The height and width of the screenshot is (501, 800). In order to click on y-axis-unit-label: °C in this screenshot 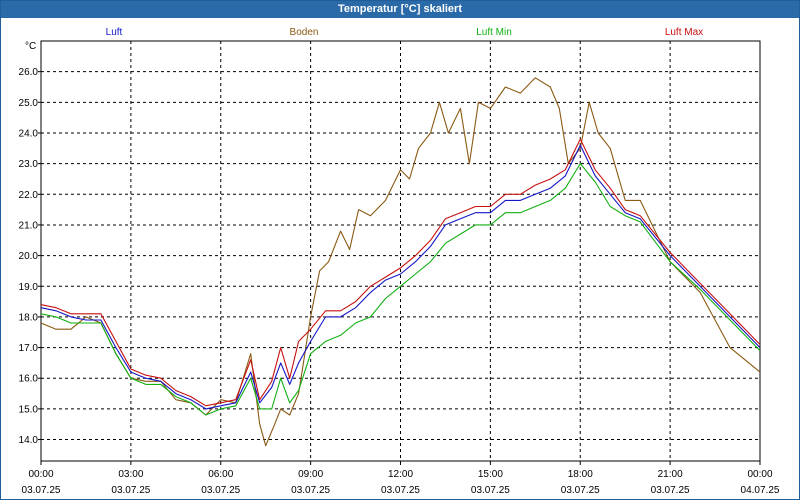, I will do `click(30, 46)`.